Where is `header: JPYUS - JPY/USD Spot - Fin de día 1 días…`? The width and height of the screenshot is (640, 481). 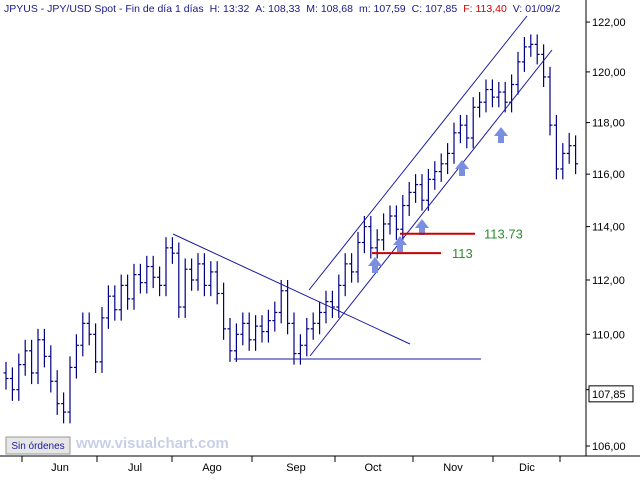 header: JPYUS - JPY/USD Spot - Fin de día 1 días… is located at coordinates (282, 9).